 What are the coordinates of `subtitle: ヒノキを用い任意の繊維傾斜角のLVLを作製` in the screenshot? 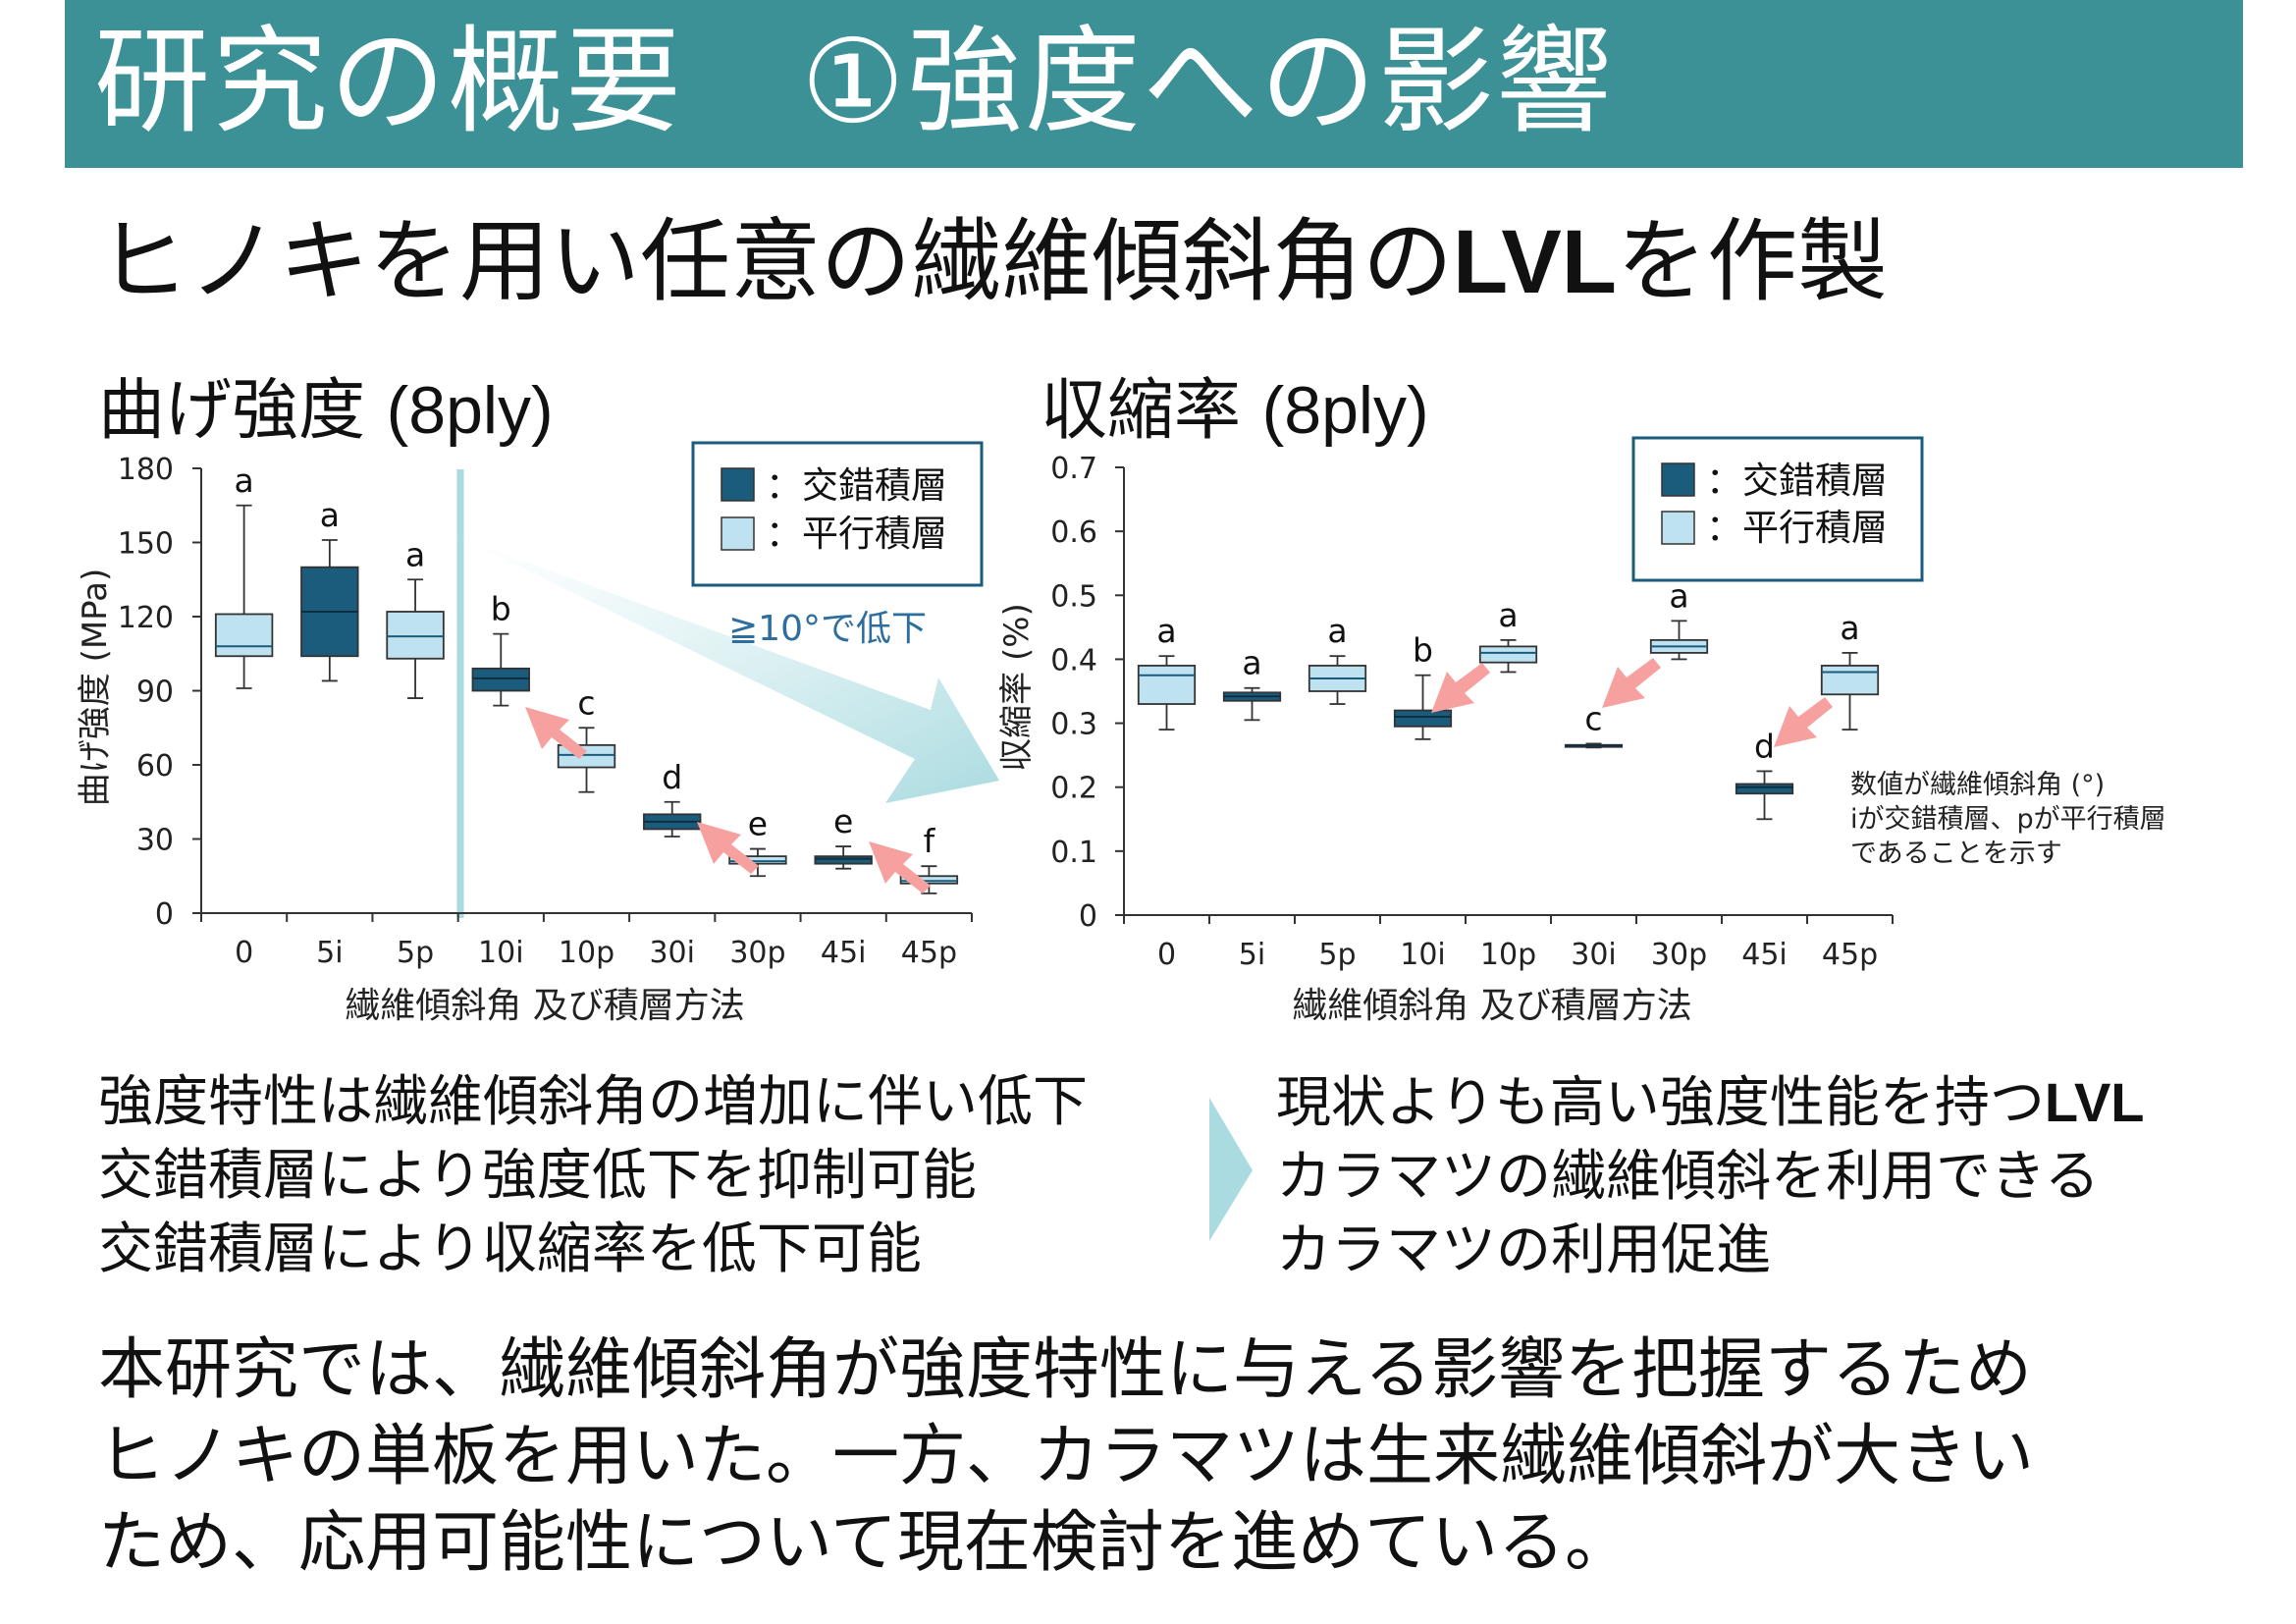 It's located at (993, 262).